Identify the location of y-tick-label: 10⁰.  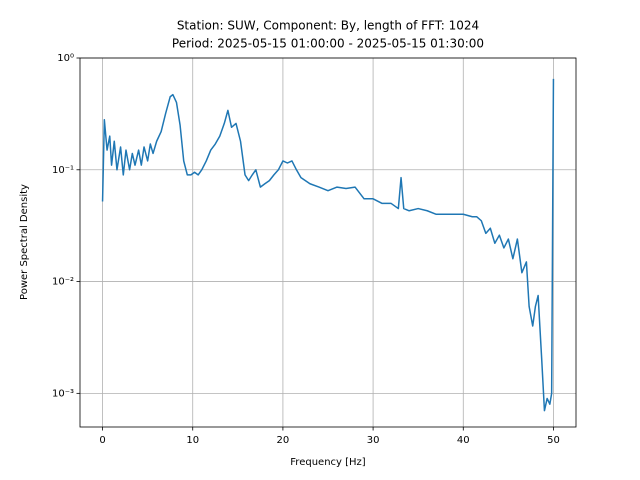
(65, 58).